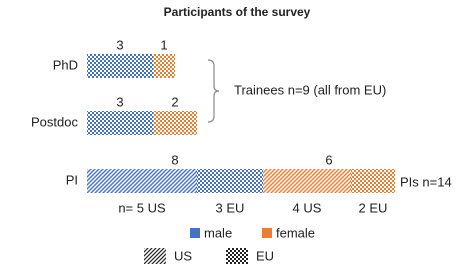  What do you see at coordinates (310, 89) in the screenshot?
I see `annotation: Trainees n=9 (all from EU)` at bounding box center [310, 89].